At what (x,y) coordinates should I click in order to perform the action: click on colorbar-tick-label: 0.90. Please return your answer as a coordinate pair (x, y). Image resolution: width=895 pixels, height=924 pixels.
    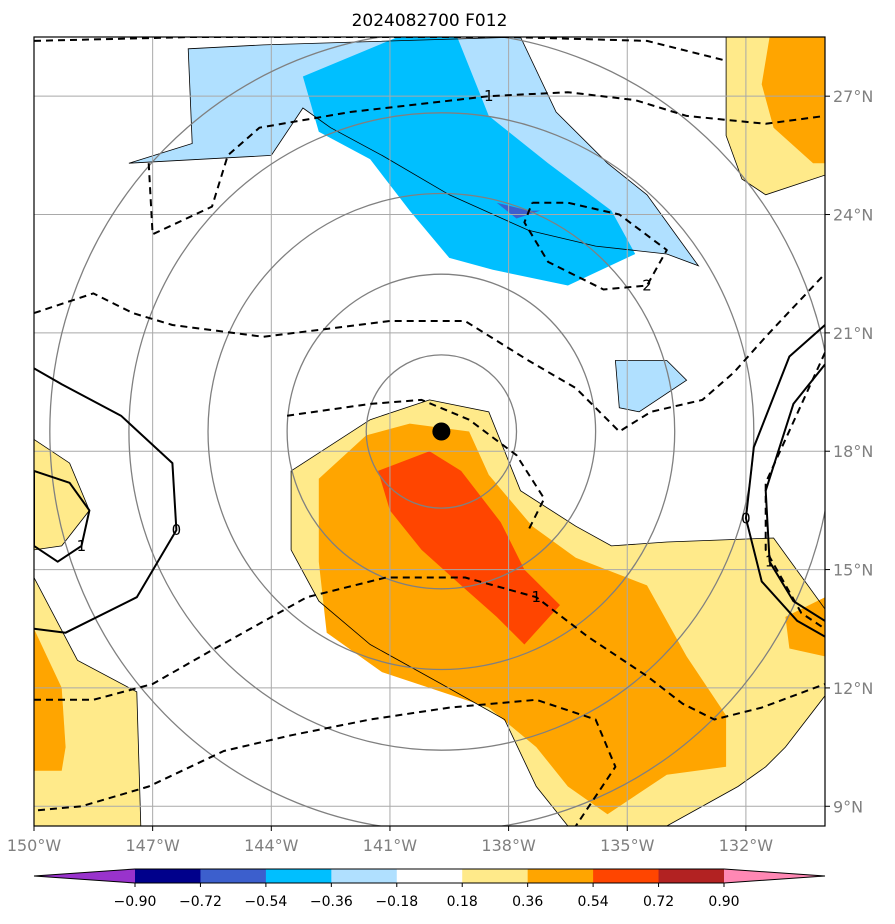
    Looking at the image, I should click on (723, 902).